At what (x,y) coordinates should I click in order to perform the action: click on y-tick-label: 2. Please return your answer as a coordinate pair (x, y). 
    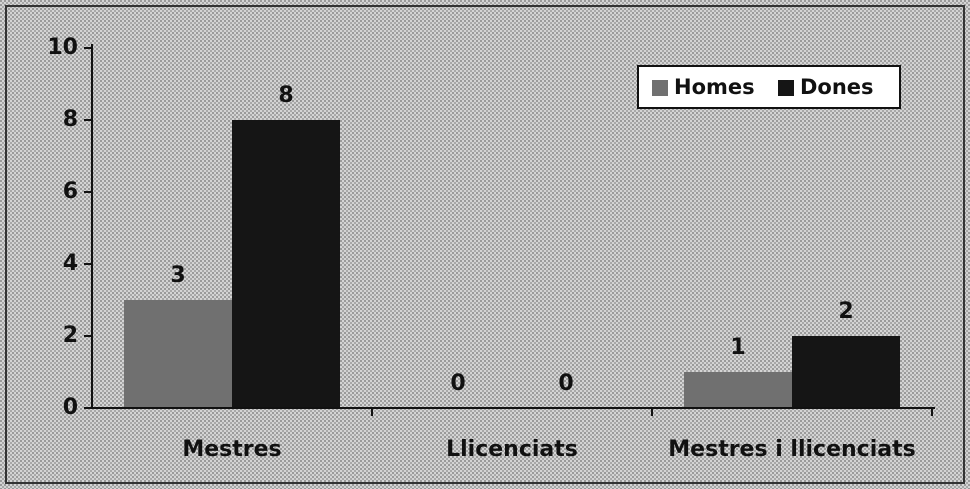
    Looking at the image, I should click on (70, 335).